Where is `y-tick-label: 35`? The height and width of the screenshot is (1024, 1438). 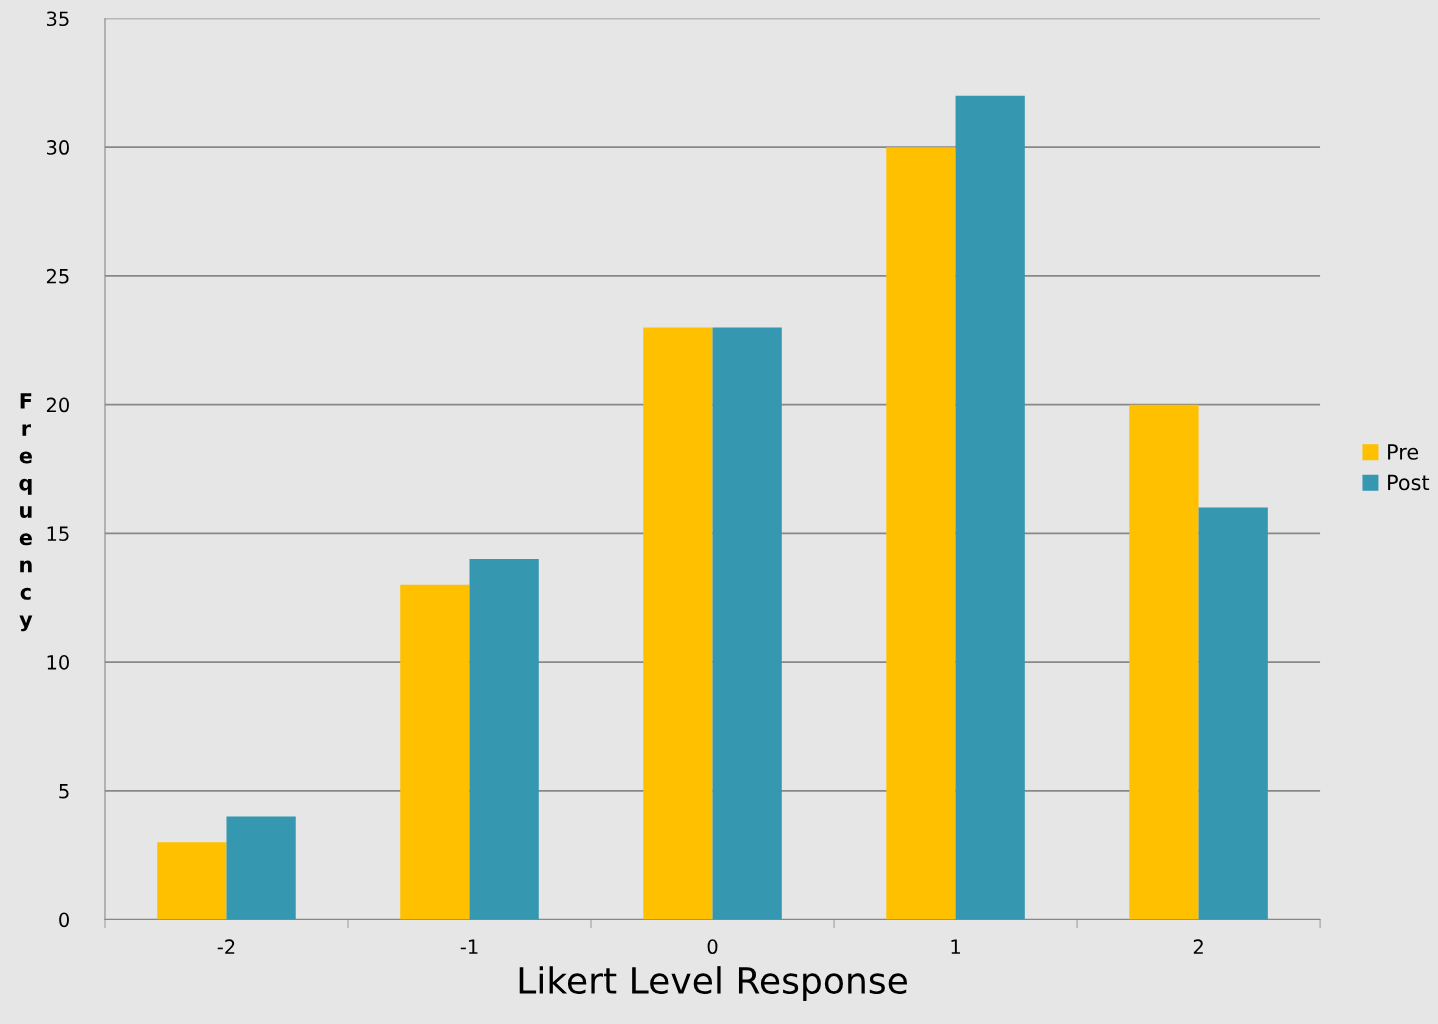
y-tick-label: 35 is located at coordinates (57, 19).